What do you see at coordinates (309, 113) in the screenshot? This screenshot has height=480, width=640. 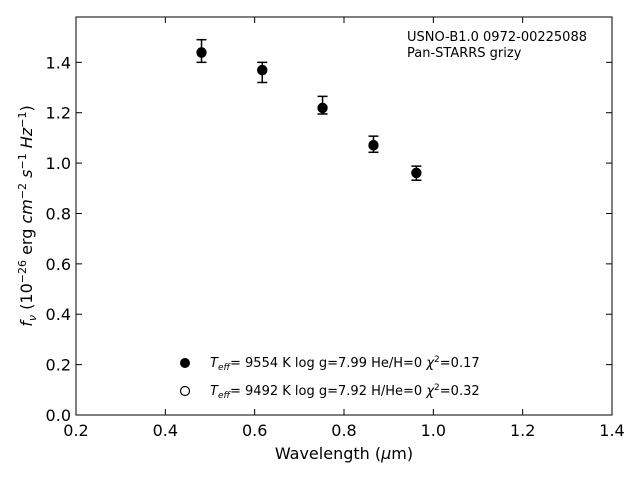 I see `data-points` at bounding box center [309, 113].